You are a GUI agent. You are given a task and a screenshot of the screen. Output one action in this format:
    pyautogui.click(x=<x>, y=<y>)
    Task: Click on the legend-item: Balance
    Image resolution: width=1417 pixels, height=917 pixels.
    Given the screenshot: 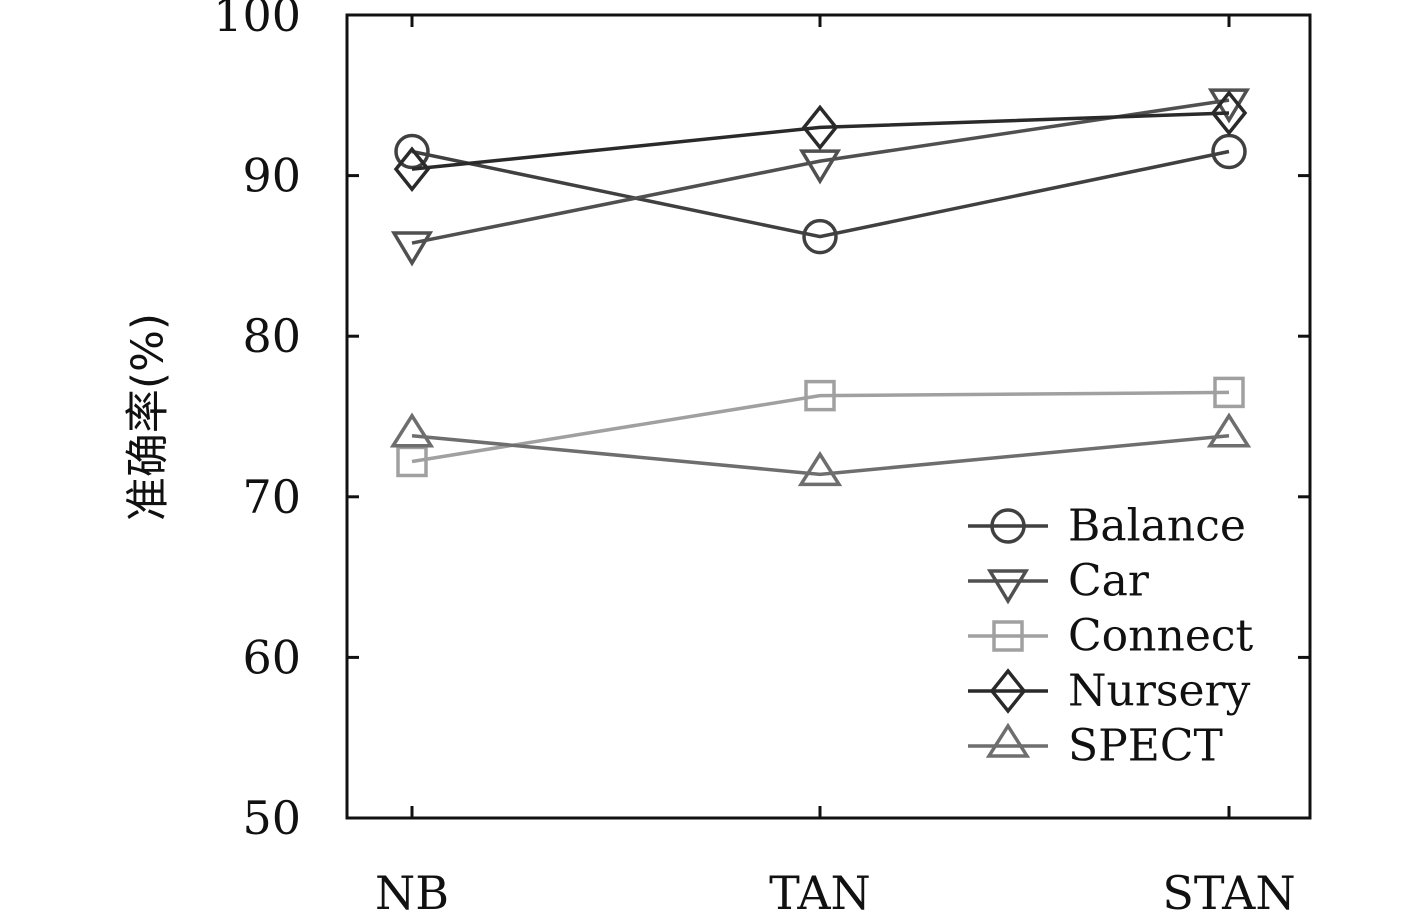 What is the action you would take?
    pyautogui.click(x=1107, y=526)
    